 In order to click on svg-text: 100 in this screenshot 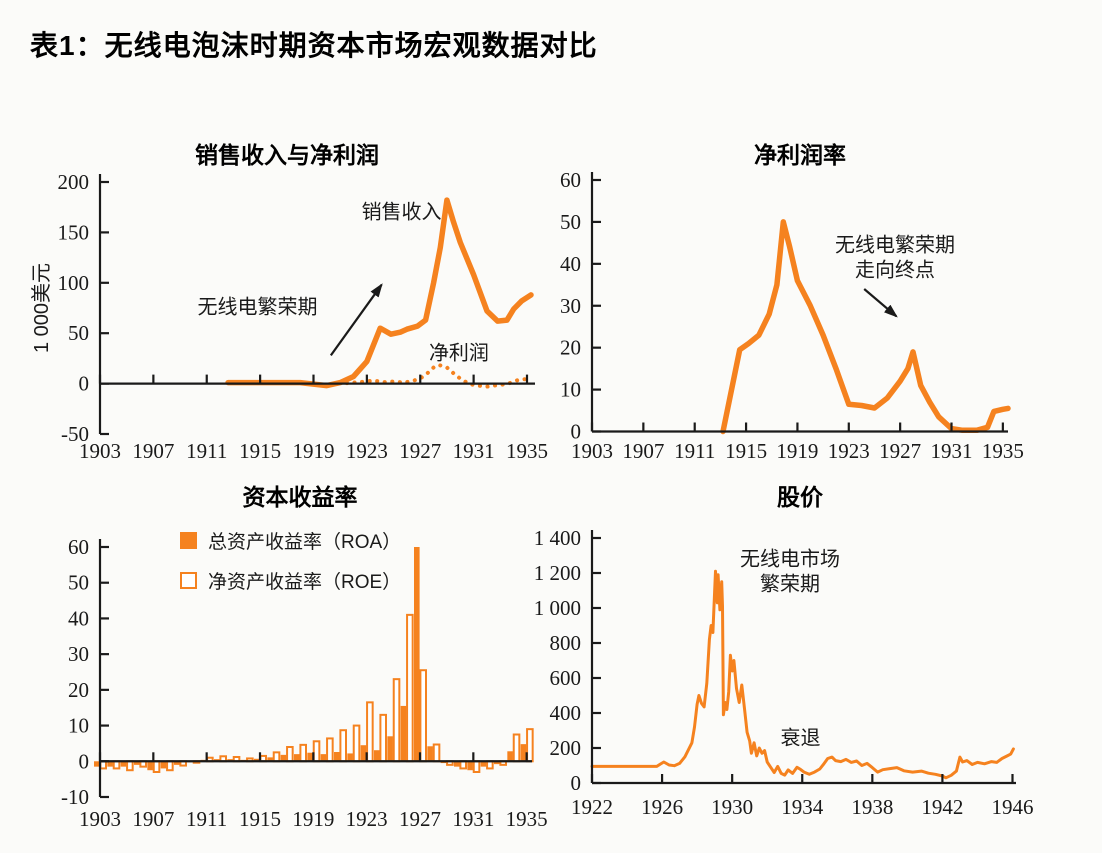, I will do `click(74, 283)`.